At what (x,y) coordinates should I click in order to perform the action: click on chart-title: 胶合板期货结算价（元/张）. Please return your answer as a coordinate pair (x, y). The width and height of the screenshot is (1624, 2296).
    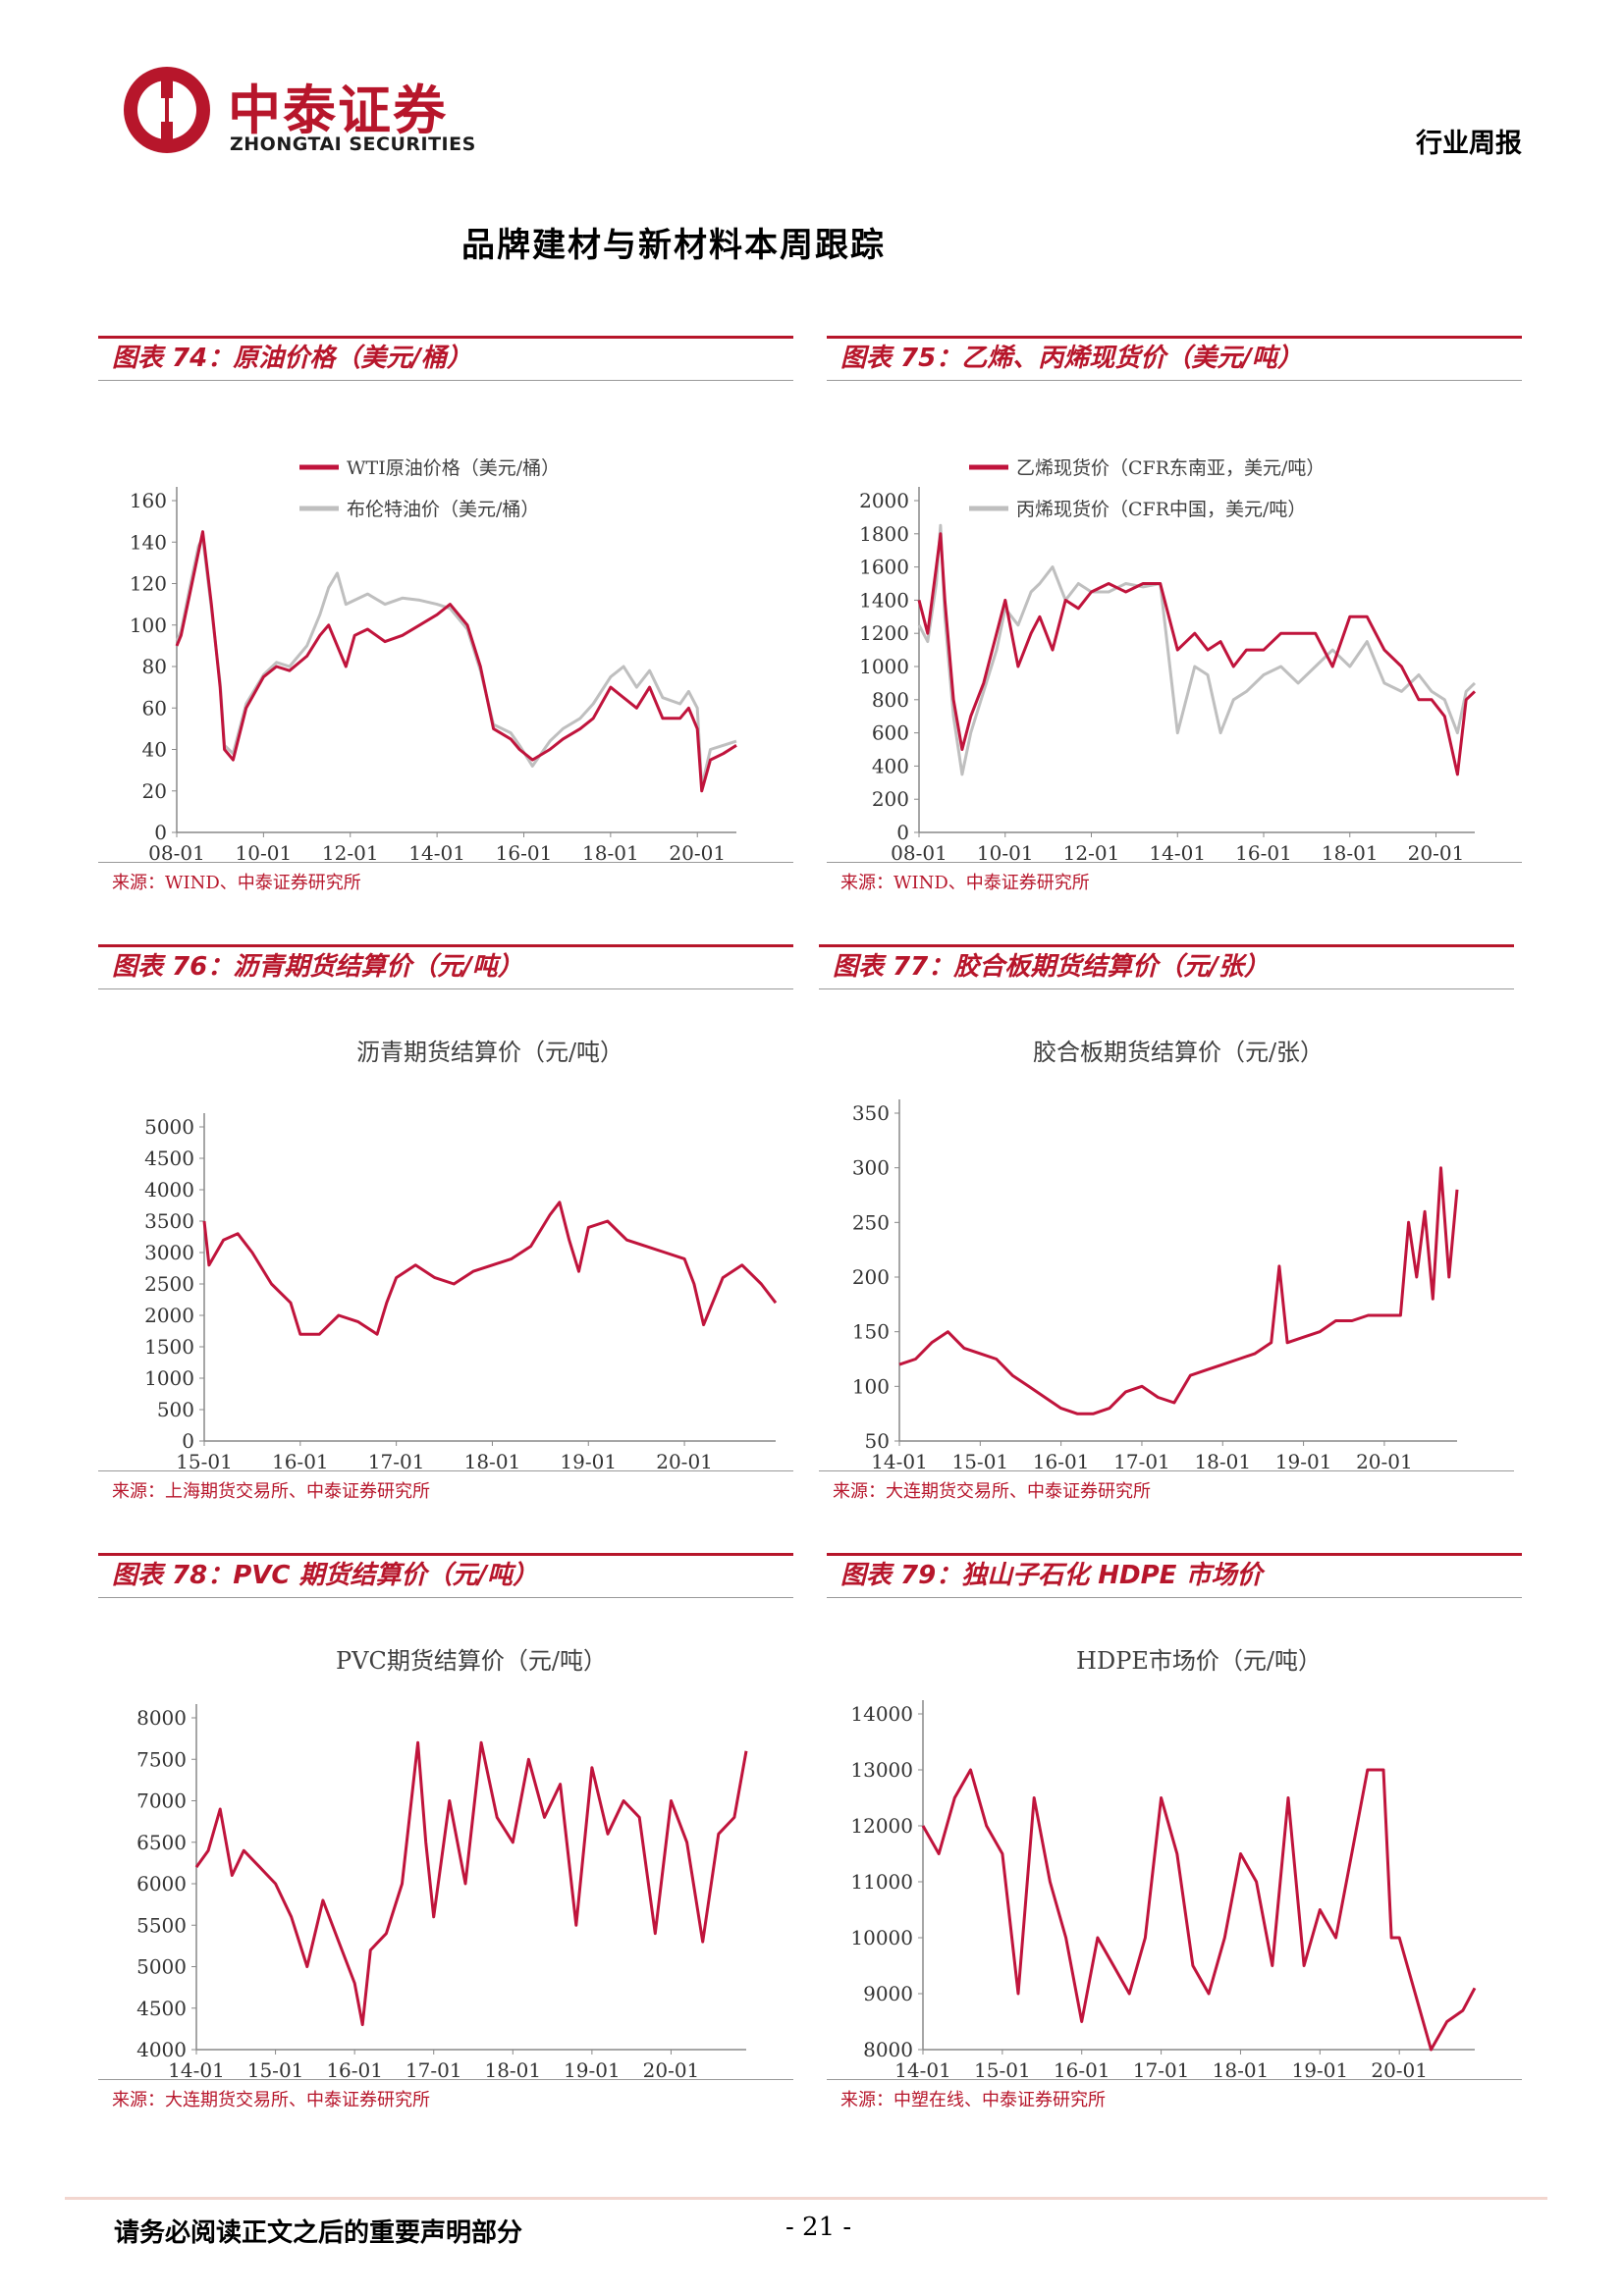
    Looking at the image, I should click on (1178, 1053).